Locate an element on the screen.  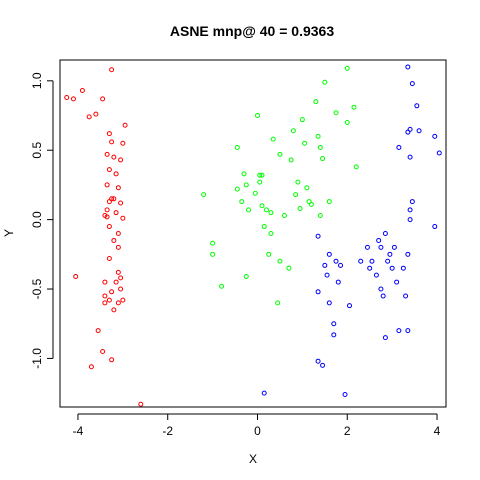
chart-title: ASNE mnp@ 40 = 0.9363 is located at coordinates (252, 31).